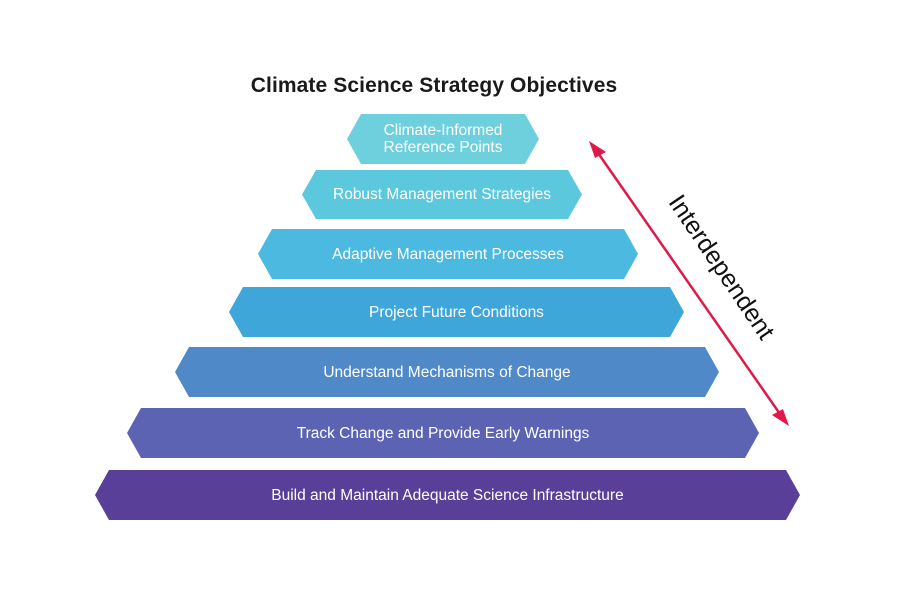  I want to click on pyramid-tier-understand-mechanisms-of-change: Understand Mechanisms of Change, so click(447, 372).